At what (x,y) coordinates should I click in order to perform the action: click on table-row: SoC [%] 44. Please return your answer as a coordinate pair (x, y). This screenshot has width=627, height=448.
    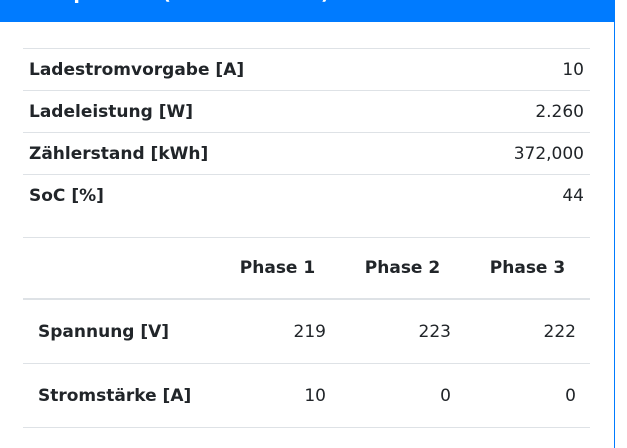
    Looking at the image, I should click on (306, 195).